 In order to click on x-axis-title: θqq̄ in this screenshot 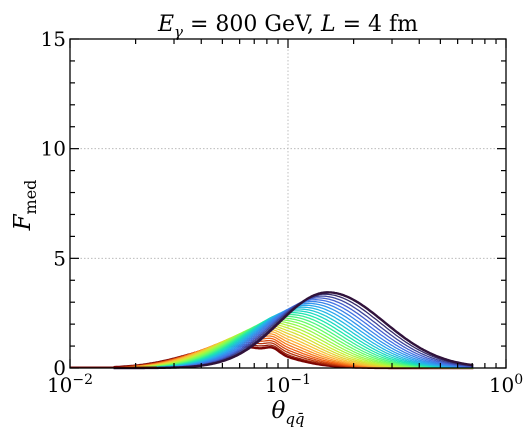, I will do `click(287, 413)`.